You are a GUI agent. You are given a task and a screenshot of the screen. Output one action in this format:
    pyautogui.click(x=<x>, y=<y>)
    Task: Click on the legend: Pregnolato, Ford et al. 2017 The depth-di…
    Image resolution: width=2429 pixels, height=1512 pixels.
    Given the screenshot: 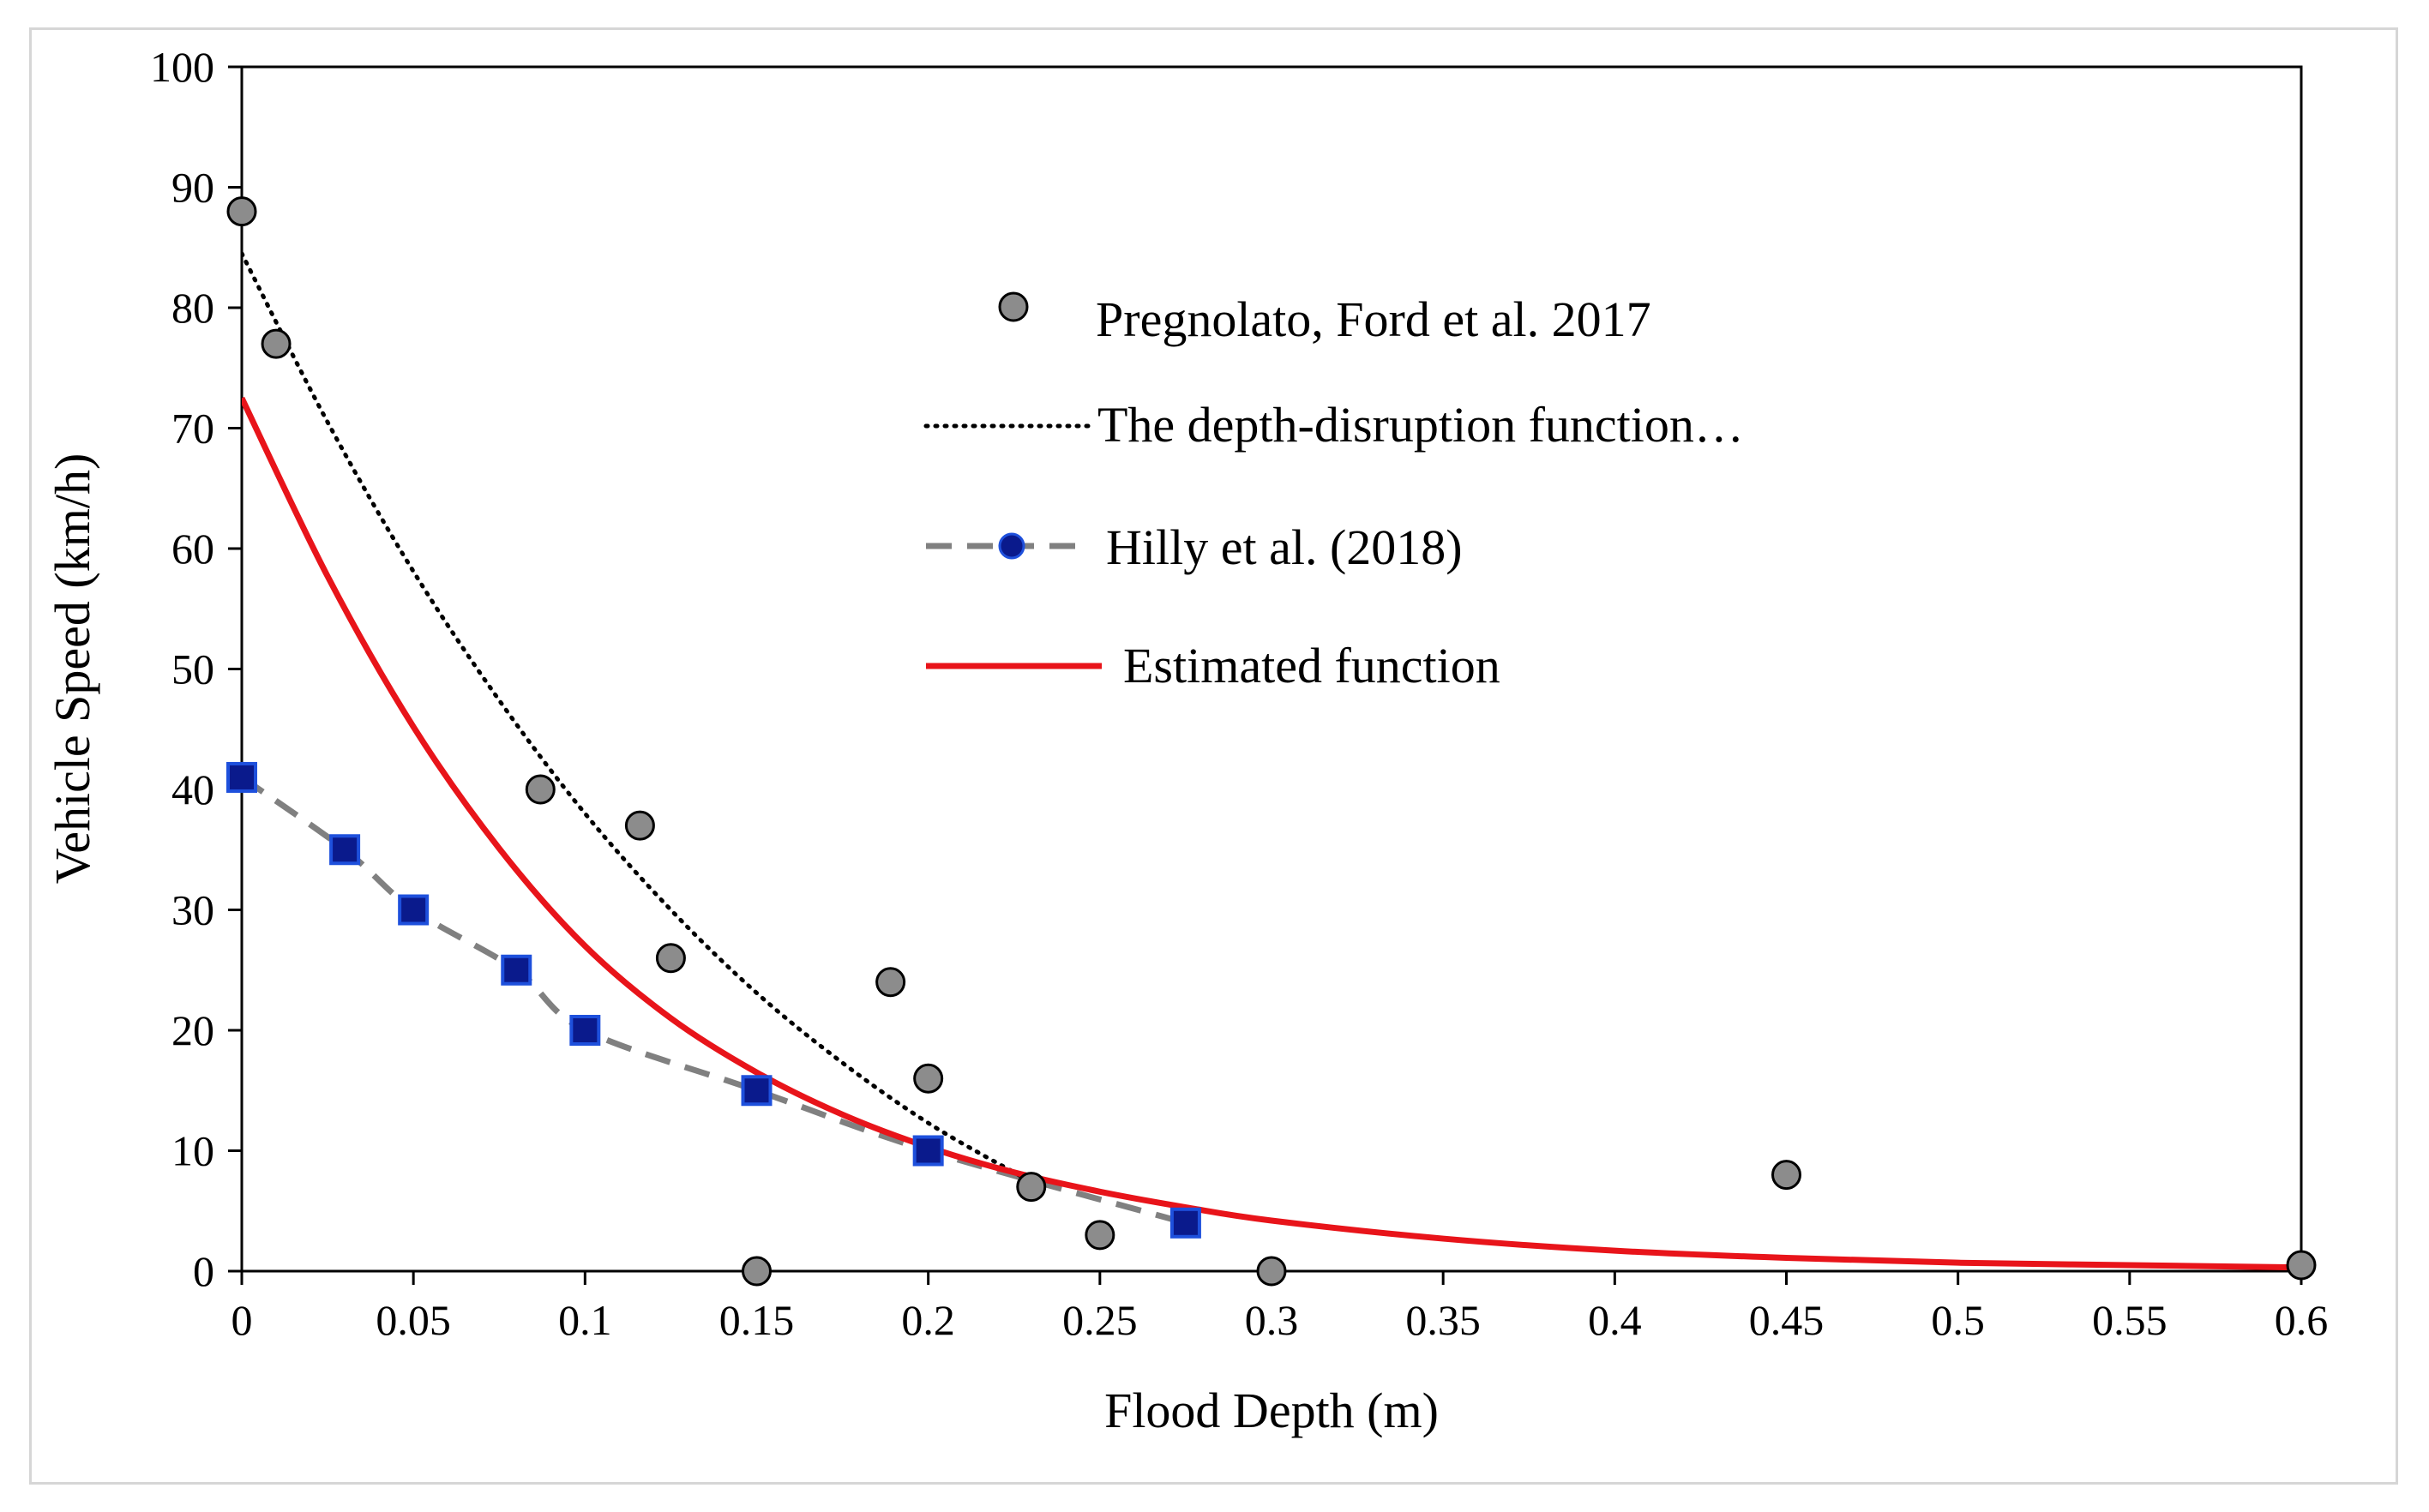 What is the action you would take?
    pyautogui.click(x=1334, y=492)
    